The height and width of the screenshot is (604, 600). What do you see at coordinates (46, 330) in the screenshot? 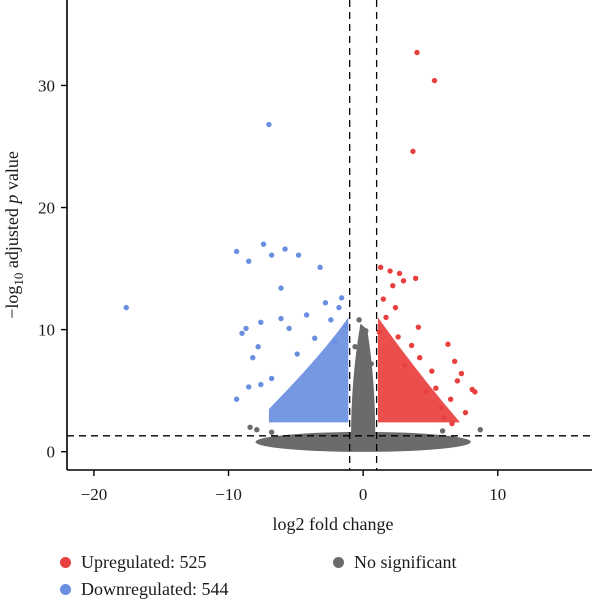
I see `y-tick-label-1: 10` at bounding box center [46, 330].